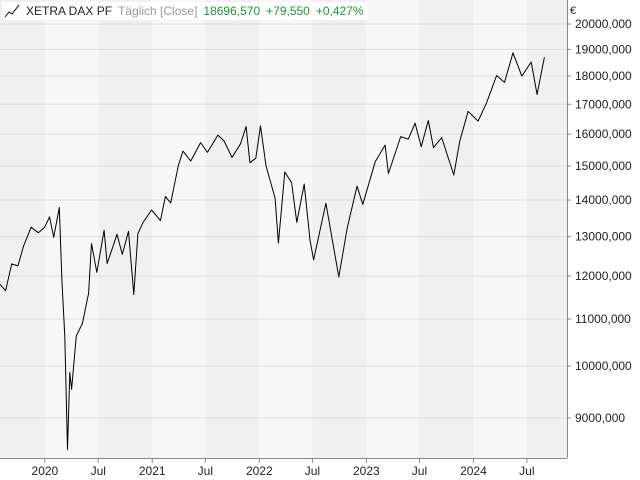  Describe the element at coordinates (366, 471) in the screenshot. I see `x-tick-label: 2023` at that location.